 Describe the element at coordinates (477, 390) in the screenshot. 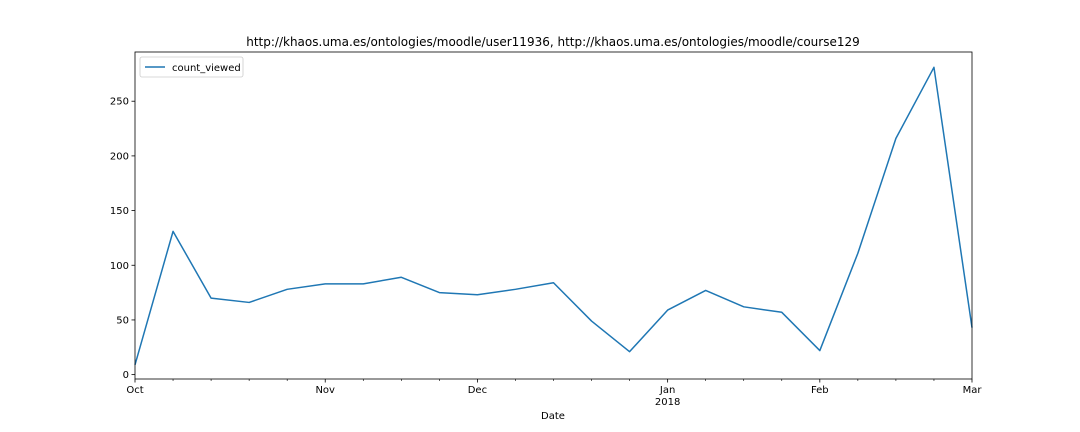

I see `x-tick-label: Dec` at that location.